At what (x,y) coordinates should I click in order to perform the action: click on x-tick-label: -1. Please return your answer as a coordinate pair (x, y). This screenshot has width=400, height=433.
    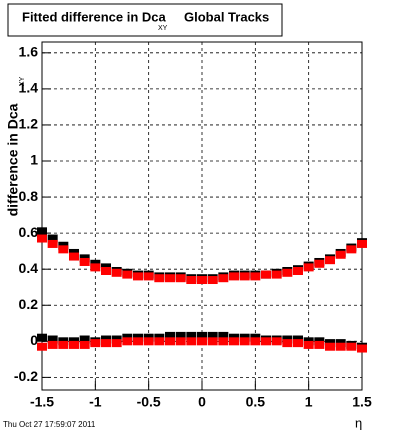
    Looking at the image, I should click on (95, 402).